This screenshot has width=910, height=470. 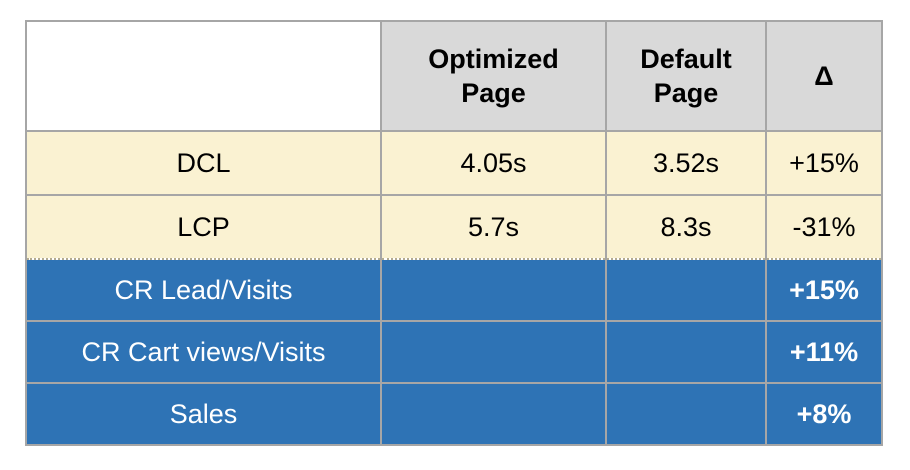 What do you see at coordinates (203, 163) in the screenshot?
I see `row-label-dcl: DCL` at bounding box center [203, 163].